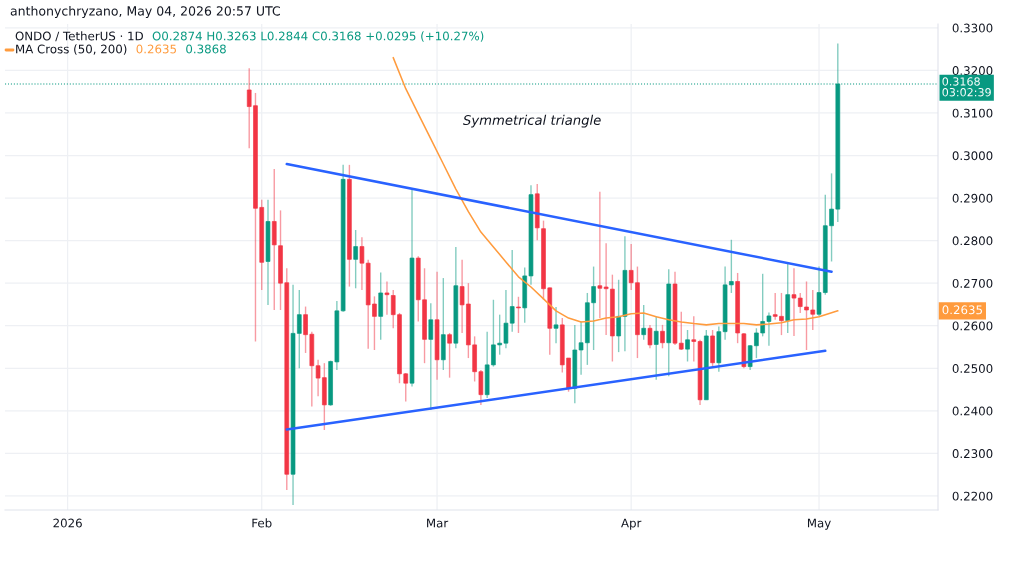  Describe the element at coordinates (206, 49) in the screenshot. I see `annotation: 0.3868` at that location.